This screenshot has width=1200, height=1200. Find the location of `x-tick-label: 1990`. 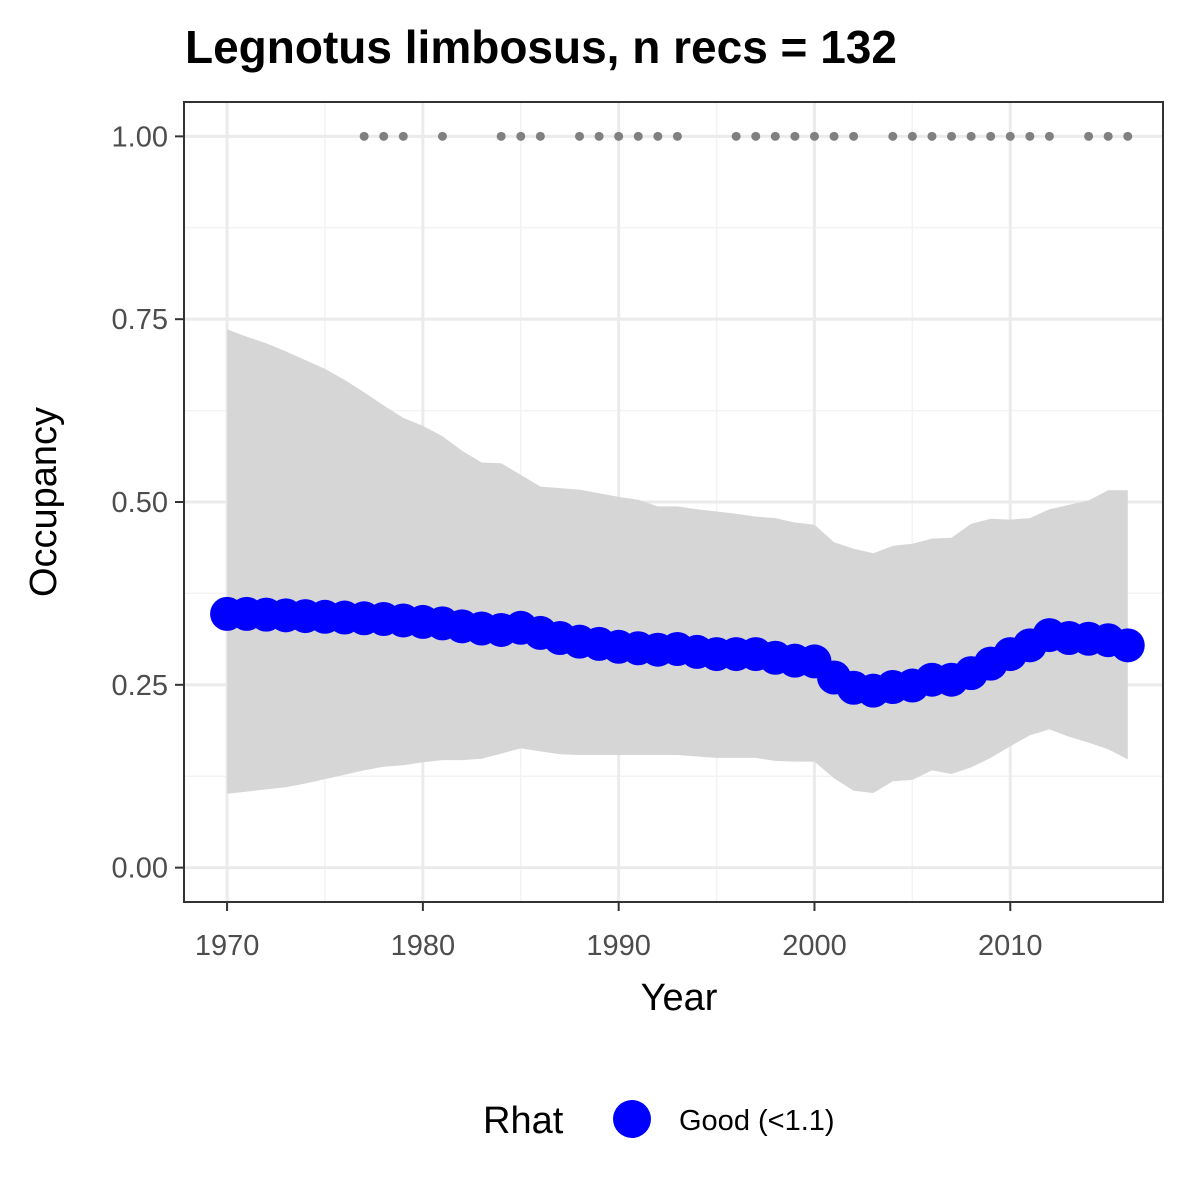

x-tick-label: 1990 is located at coordinates (618, 946).